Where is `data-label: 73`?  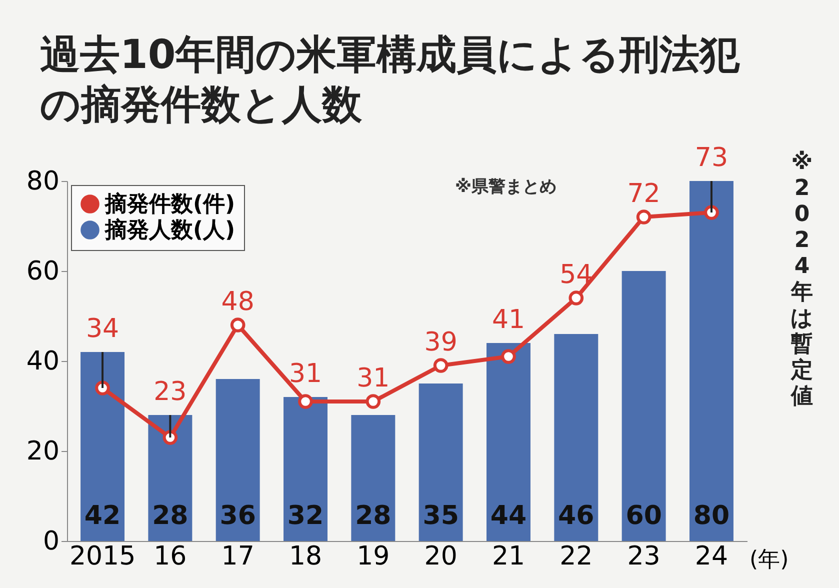 data-label: 73 is located at coordinates (711, 158).